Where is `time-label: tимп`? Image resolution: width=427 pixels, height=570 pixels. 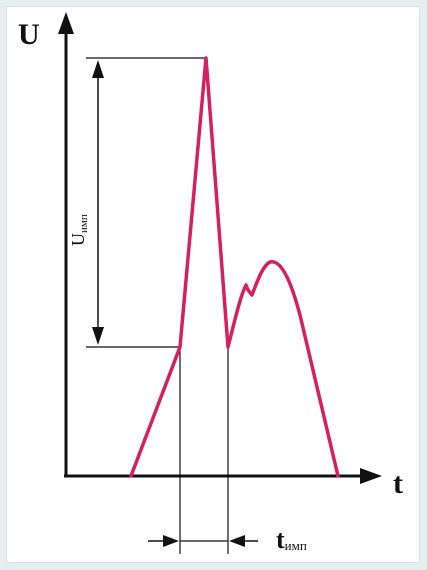
time-label: tимп is located at coordinates (291, 539).